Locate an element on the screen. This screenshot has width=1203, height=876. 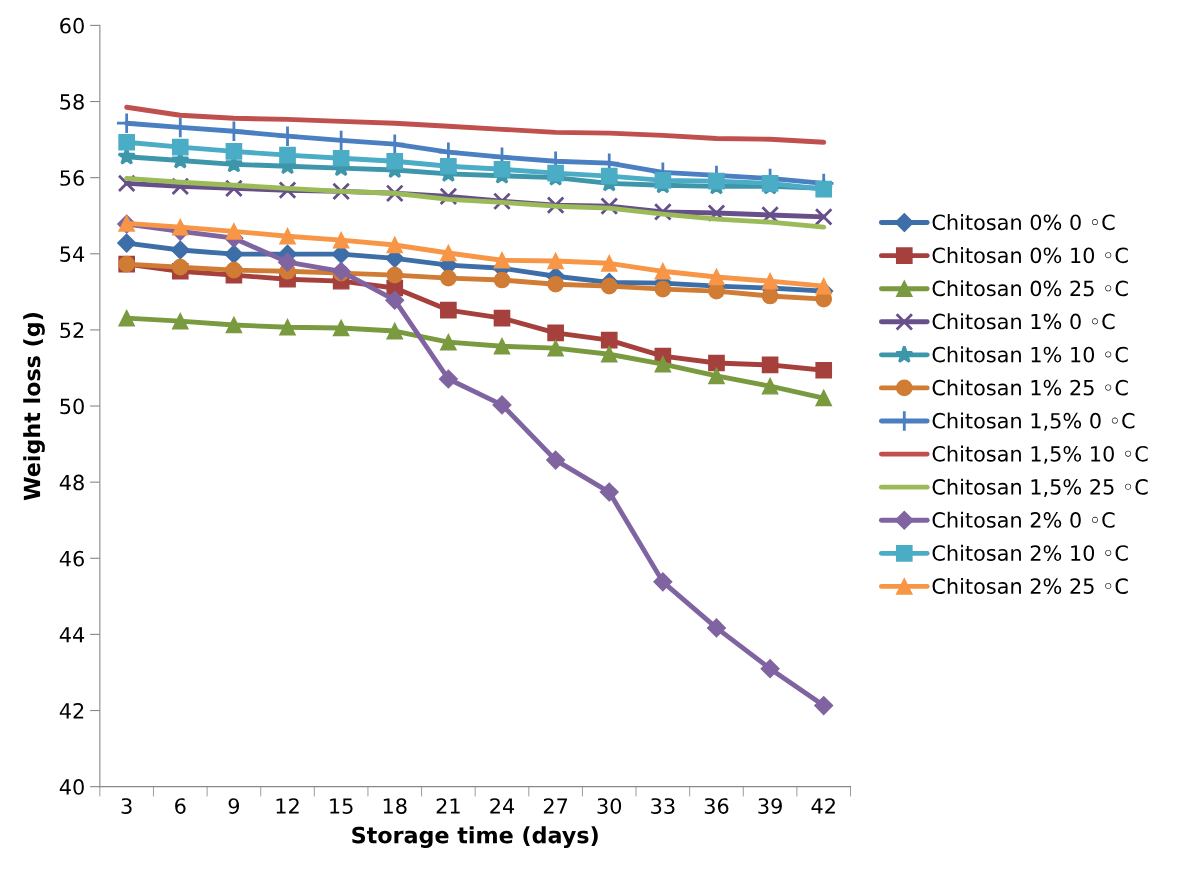
x-tick-label: 30 is located at coordinates (609, 806).